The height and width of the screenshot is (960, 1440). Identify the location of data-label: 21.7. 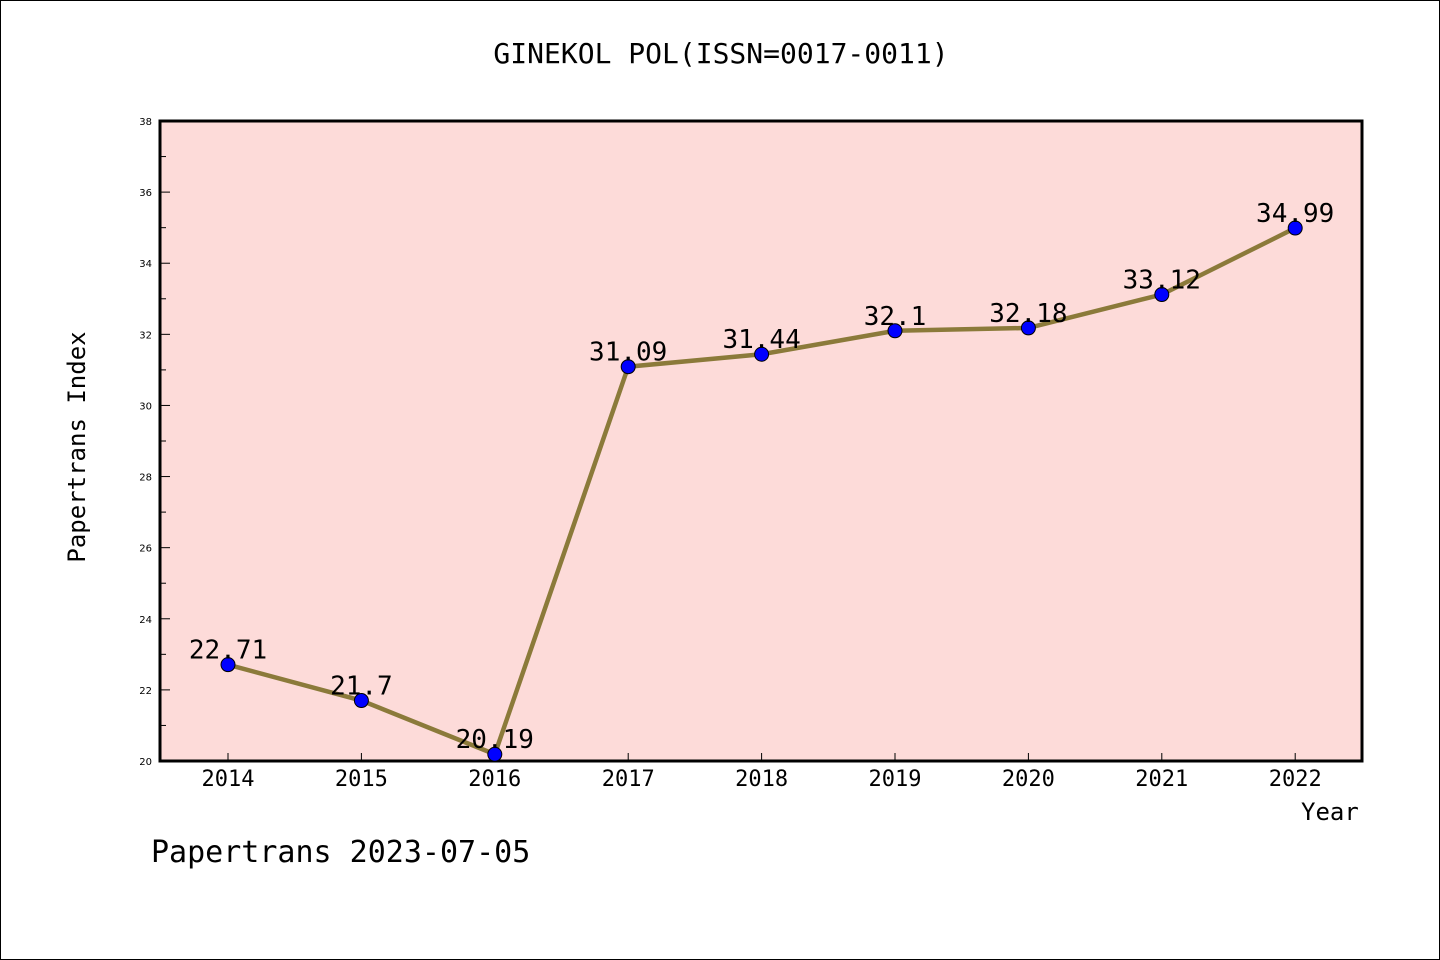
(361, 687).